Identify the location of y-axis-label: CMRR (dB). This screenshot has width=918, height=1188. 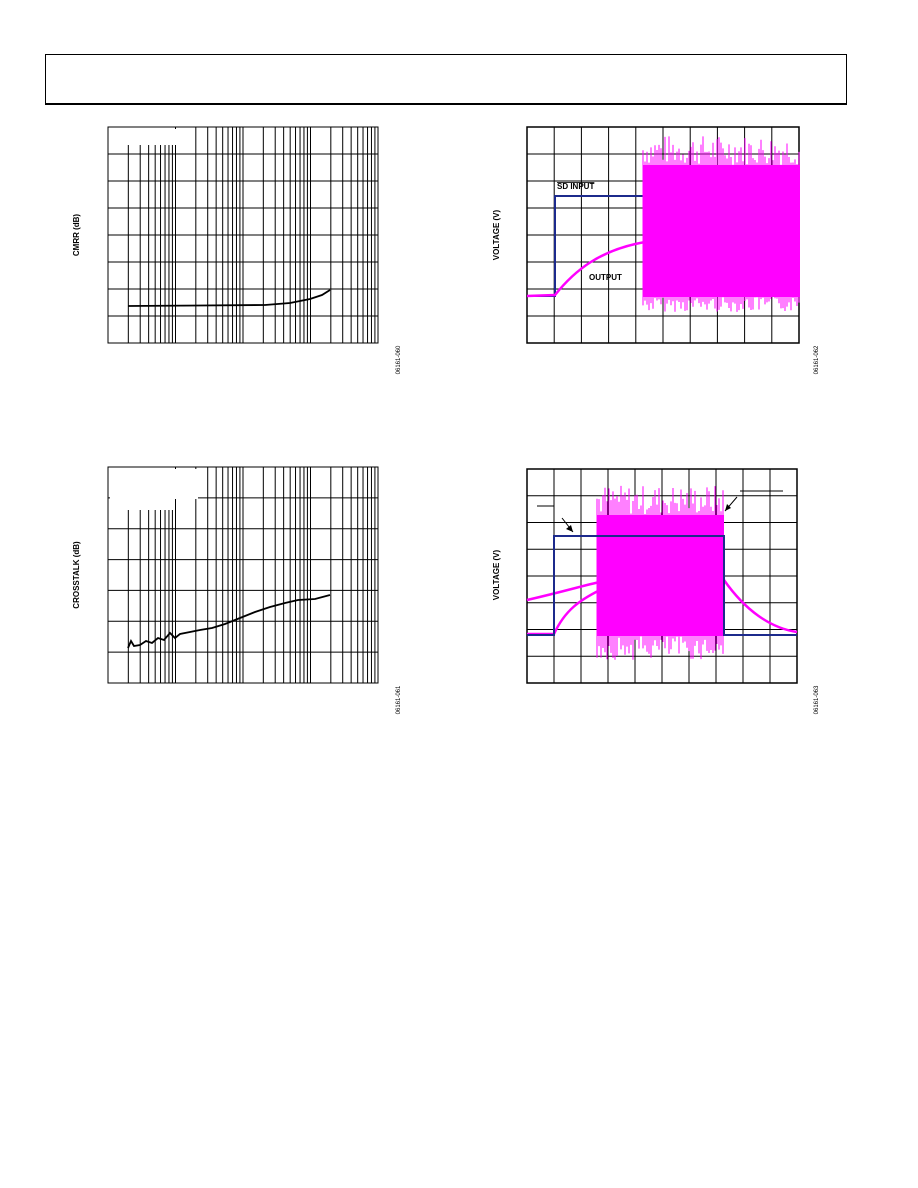
(76, 235).